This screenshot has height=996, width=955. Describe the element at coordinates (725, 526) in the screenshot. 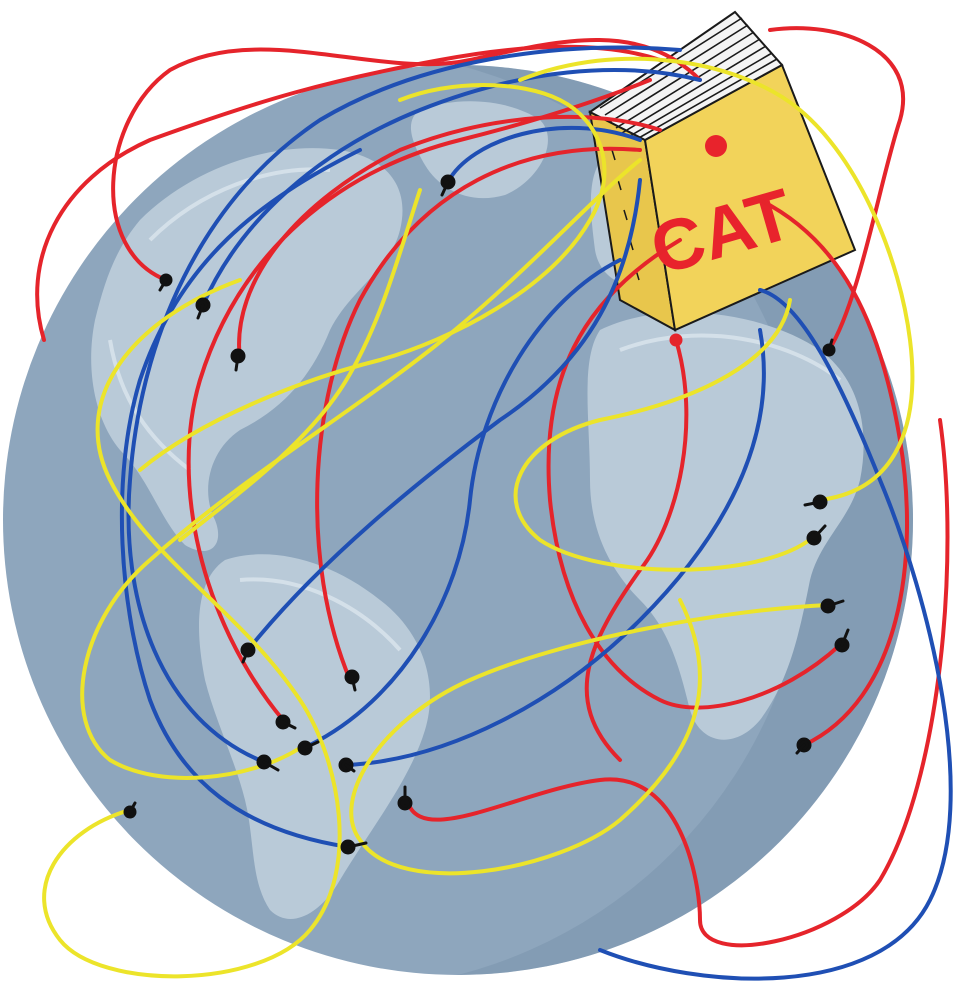

I see `land-africa` at that location.